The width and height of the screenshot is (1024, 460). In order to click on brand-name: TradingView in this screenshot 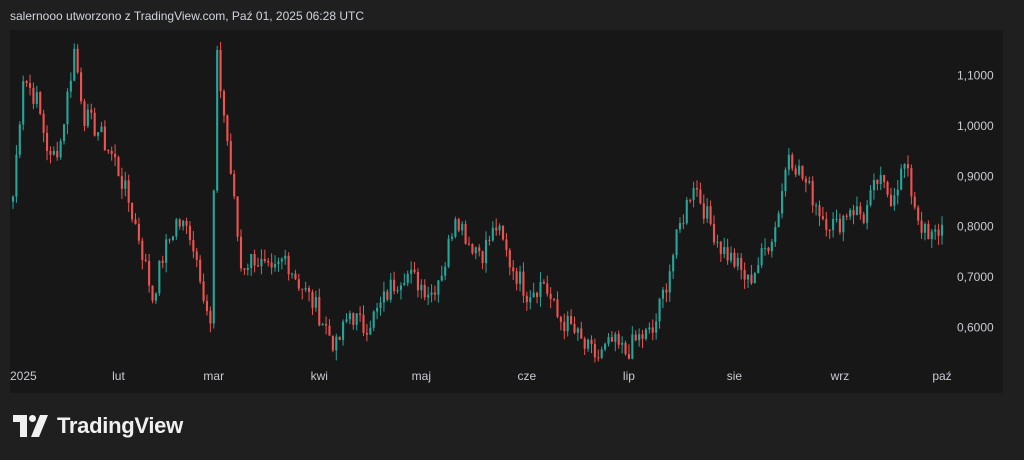, I will do `click(120, 425)`.